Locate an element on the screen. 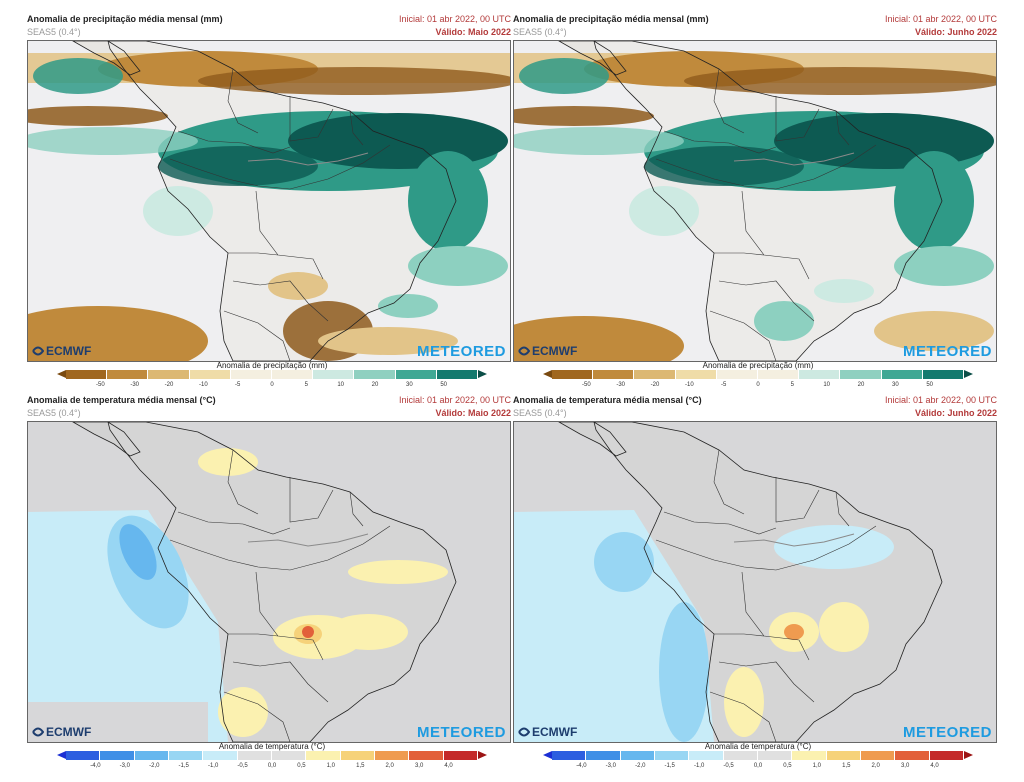 Image resolution: width=1024 pixels, height=782 pixels. warm-southeast-brazil is located at coordinates (368, 632).